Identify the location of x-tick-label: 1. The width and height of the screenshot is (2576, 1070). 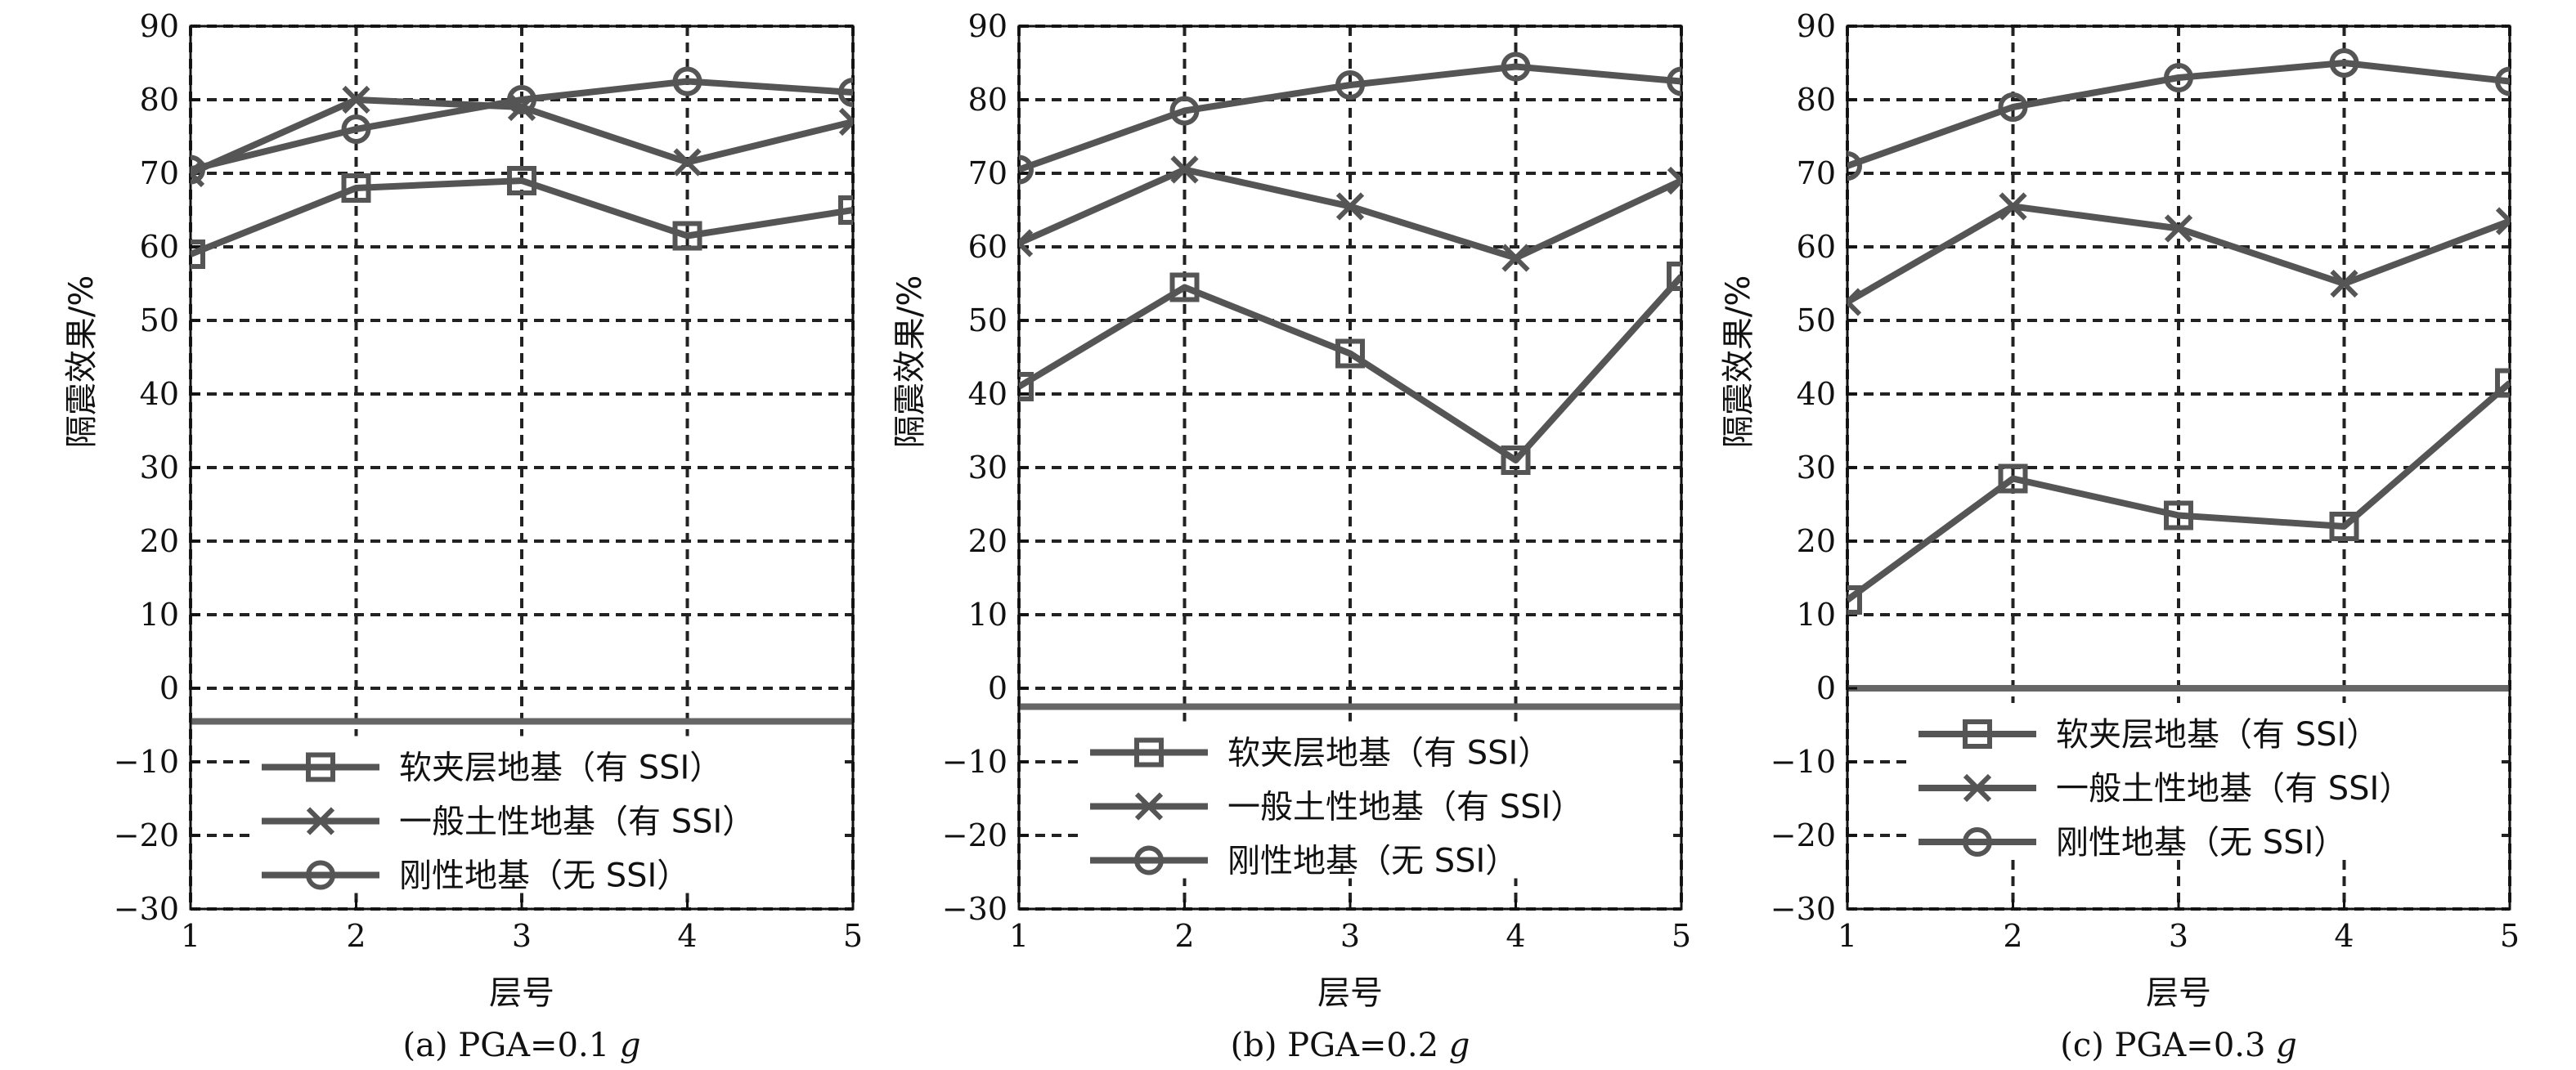
(190, 936).